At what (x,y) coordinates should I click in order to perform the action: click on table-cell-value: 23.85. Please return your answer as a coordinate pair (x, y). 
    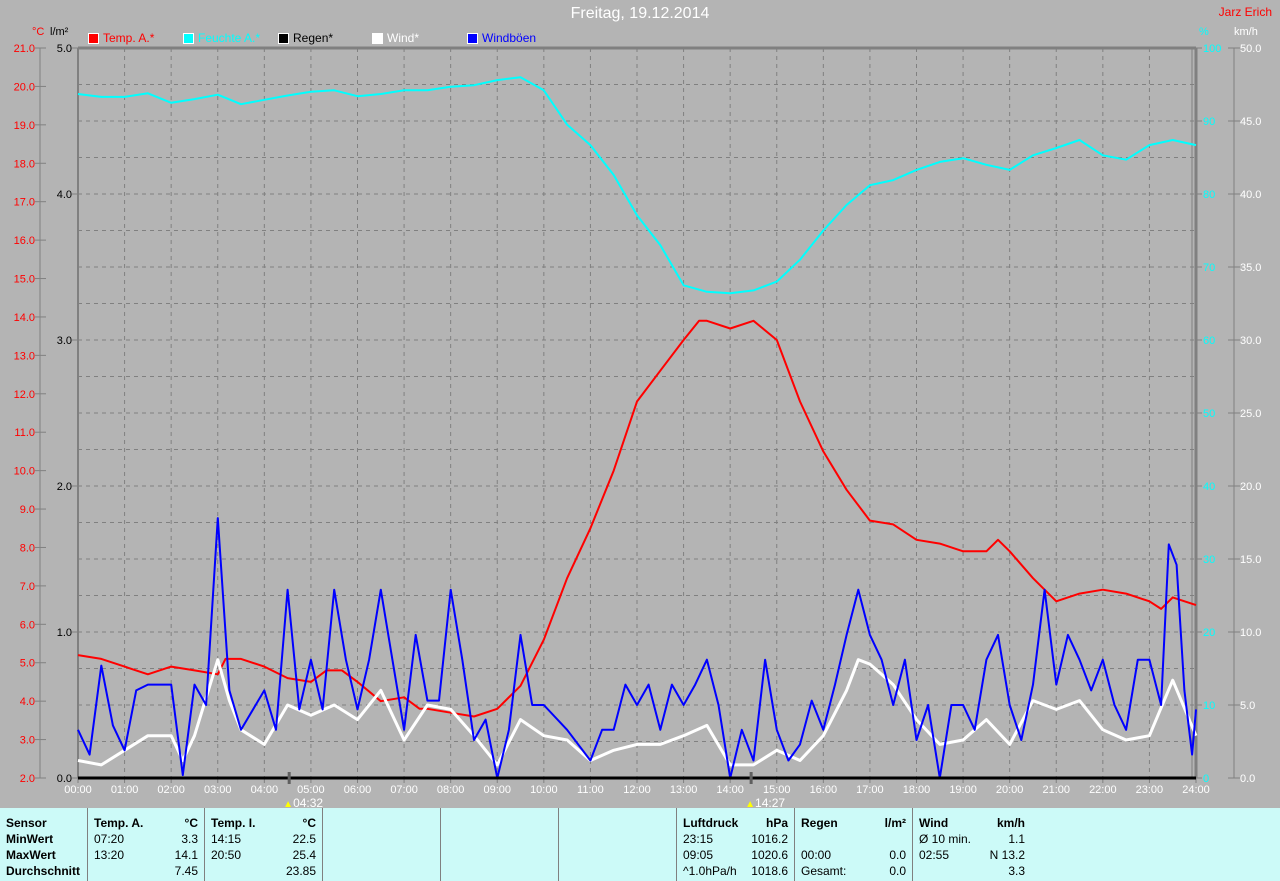
    Looking at the image, I should click on (300, 871).